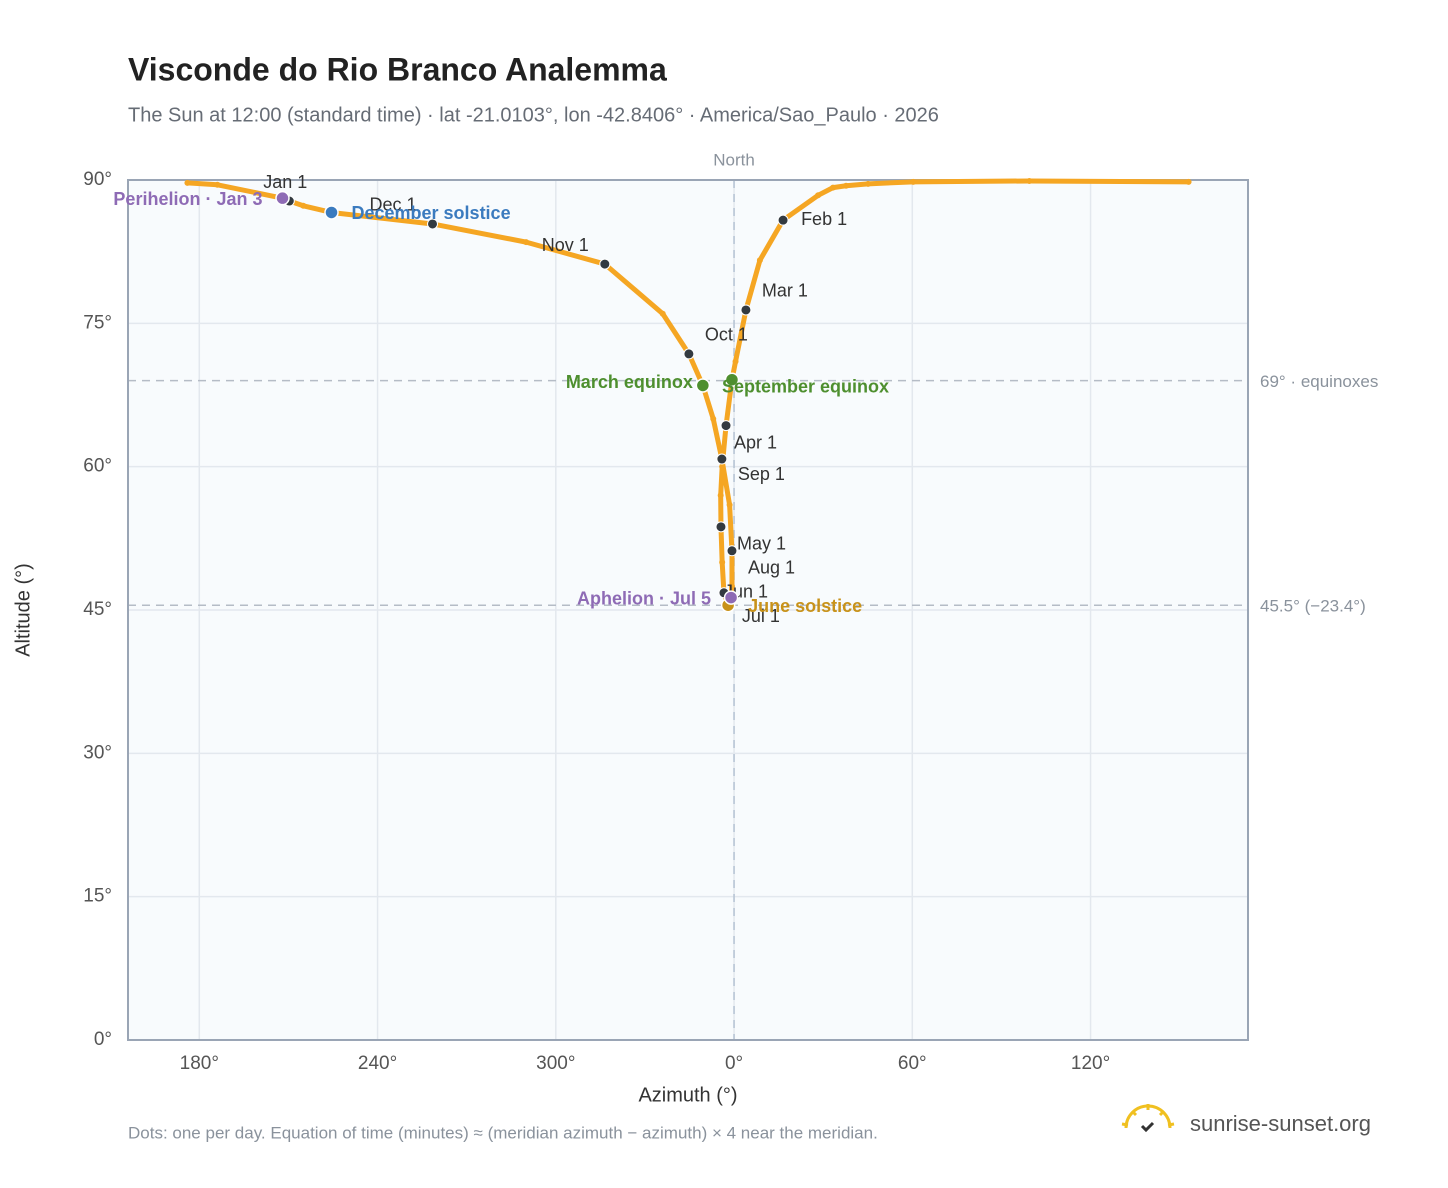  Describe the element at coordinates (805, 386) in the screenshot. I see `event-label: September equinox` at that location.